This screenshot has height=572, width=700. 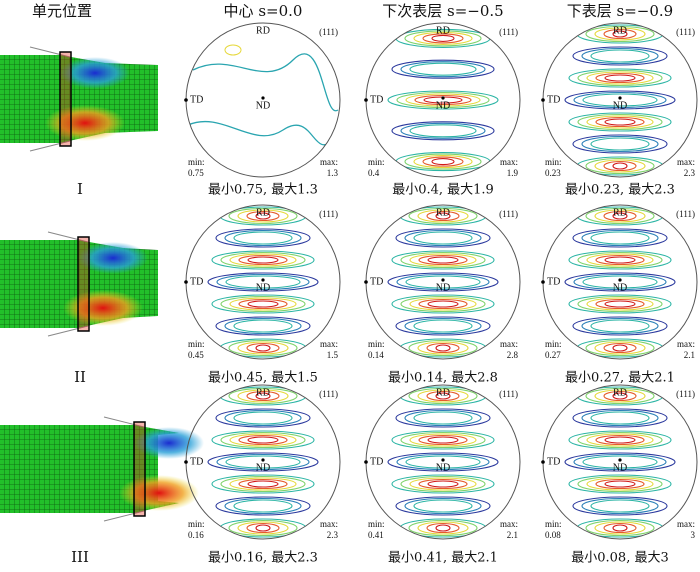 What do you see at coordinates (263, 190) in the screenshot?
I see `caption: 最小0.75, 最大1.3` at bounding box center [263, 190].